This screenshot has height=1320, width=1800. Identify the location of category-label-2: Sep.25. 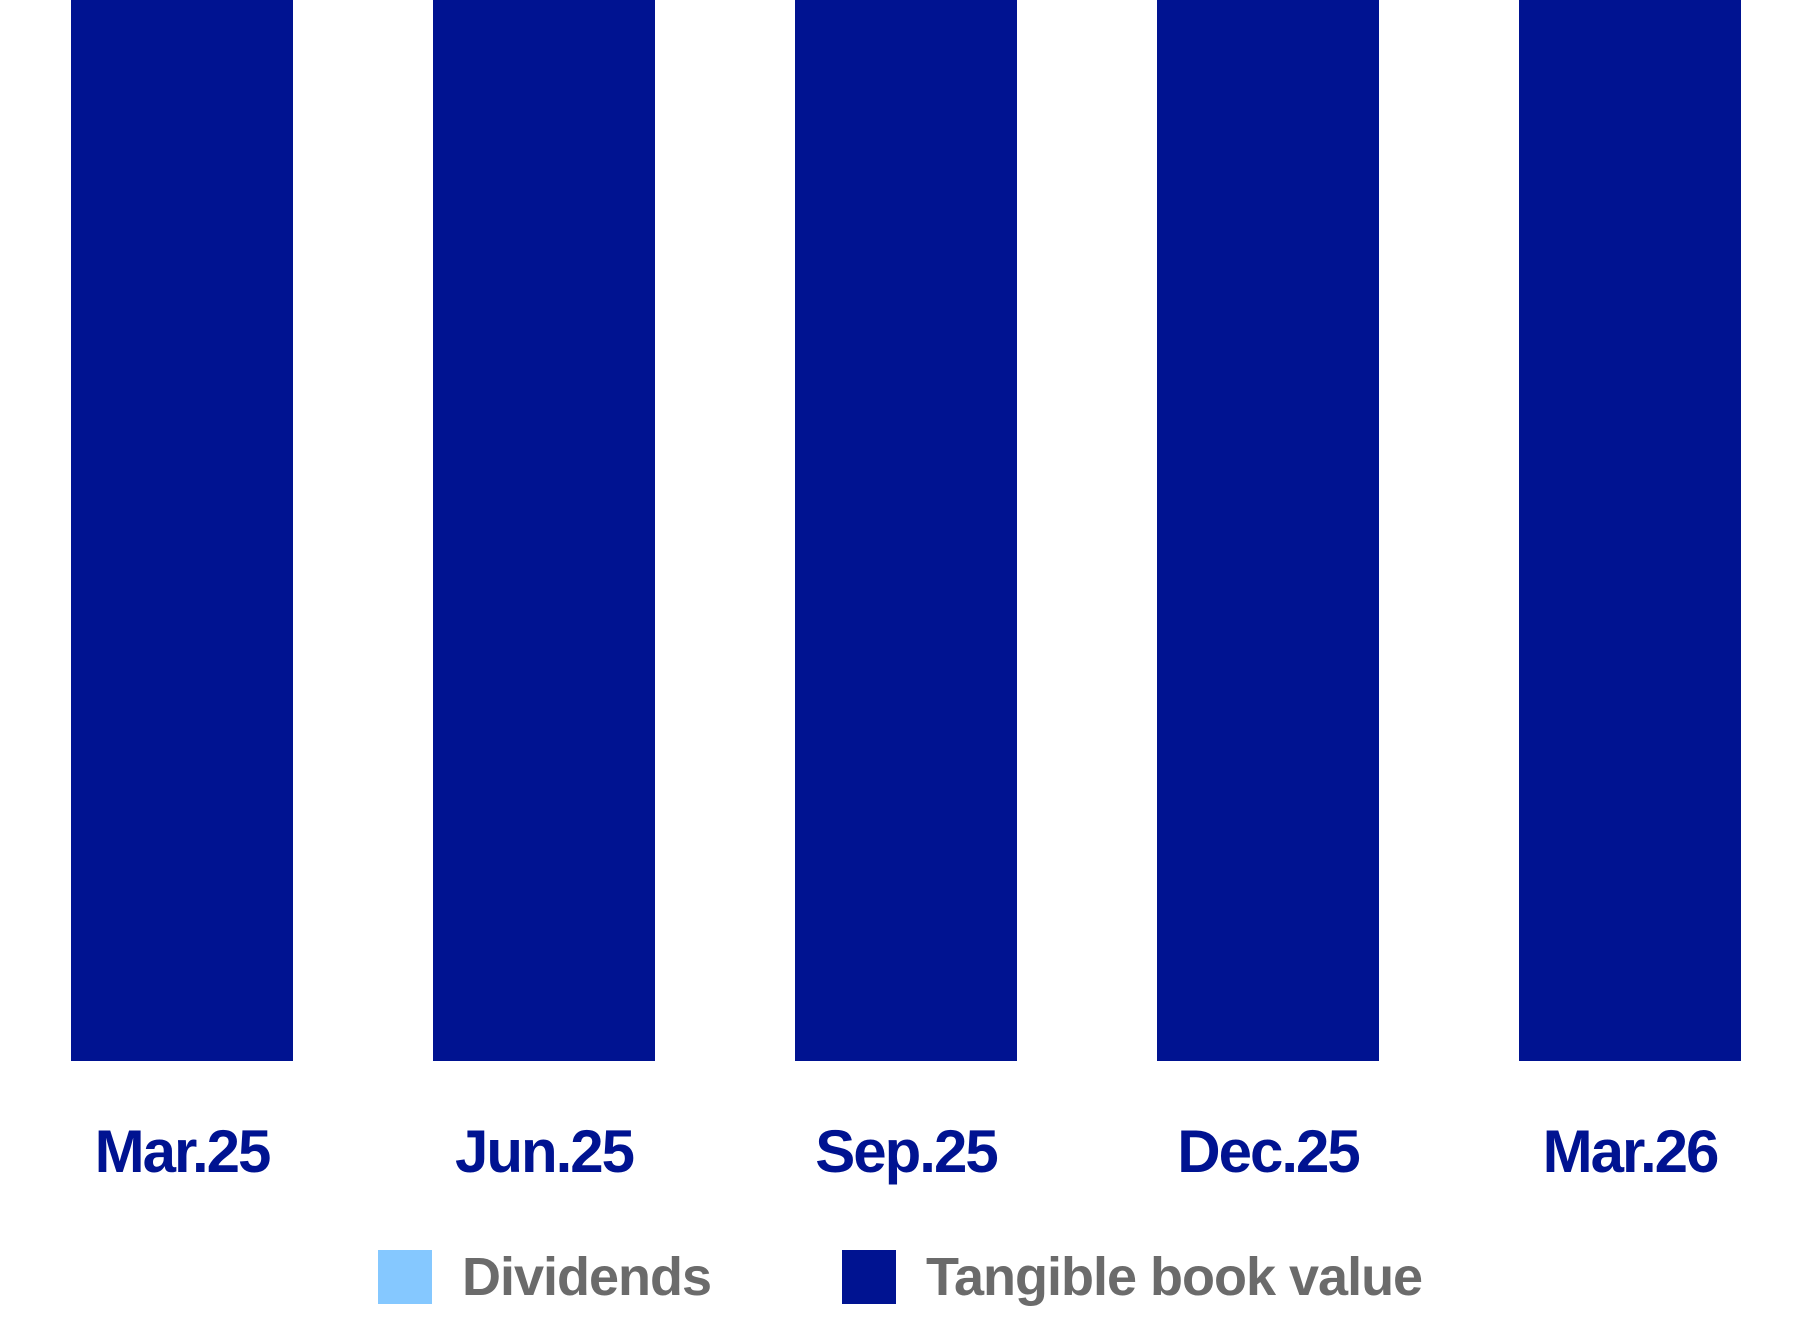
(906, 1151).